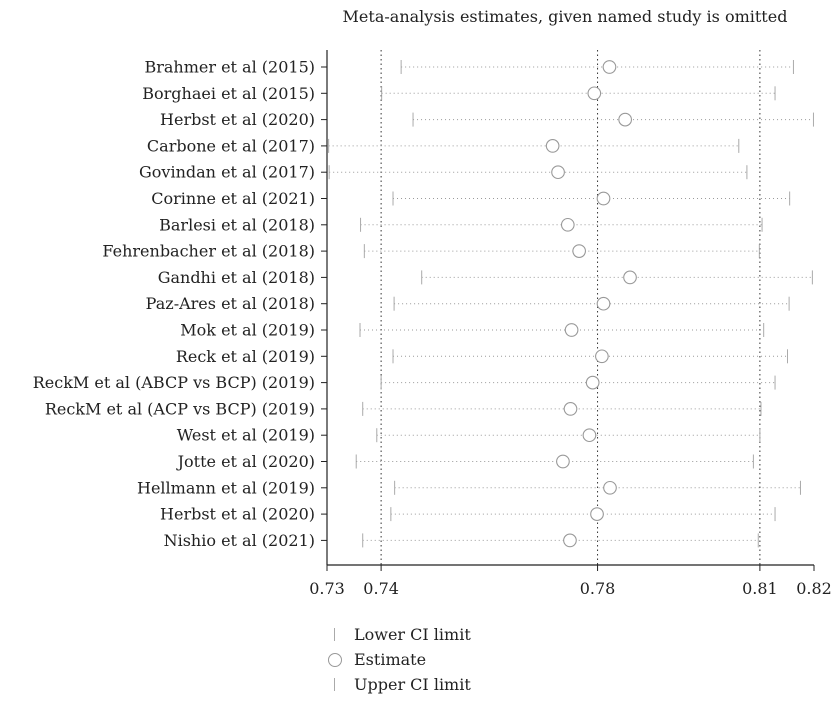 Image resolution: width=832 pixels, height=701 pixels. I want to click on study-label: ReckM et al (ABCP vs BCP) (2019), so click(174, 382).